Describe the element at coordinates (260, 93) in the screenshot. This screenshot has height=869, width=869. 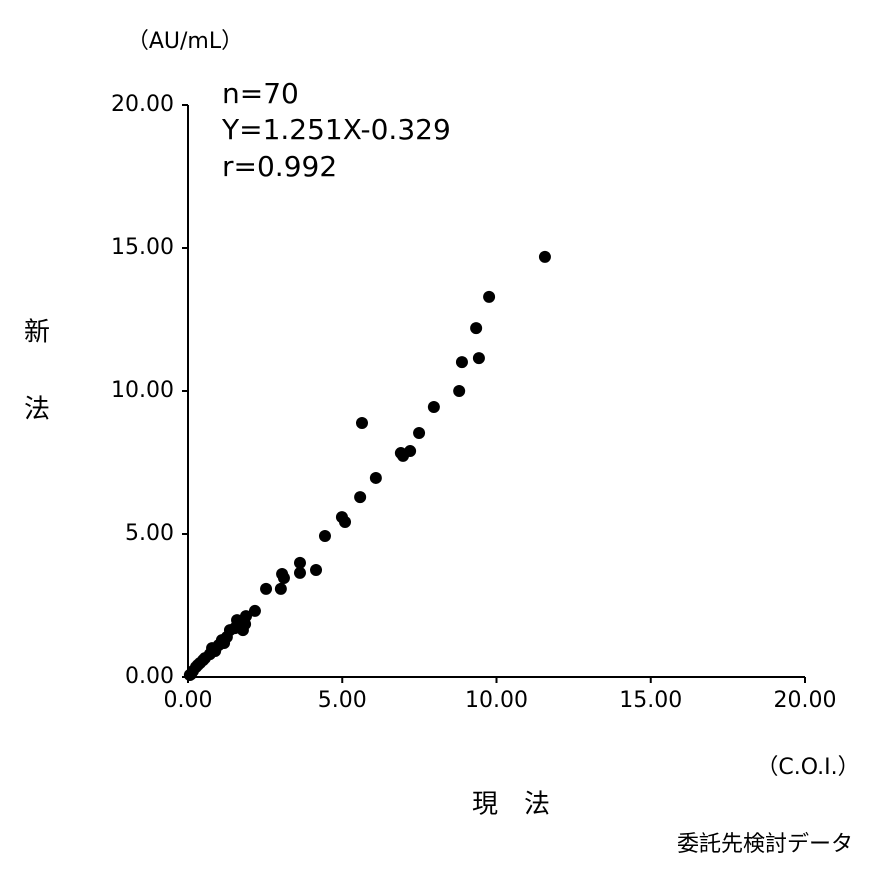
I see `annotation: n=70` at that location.